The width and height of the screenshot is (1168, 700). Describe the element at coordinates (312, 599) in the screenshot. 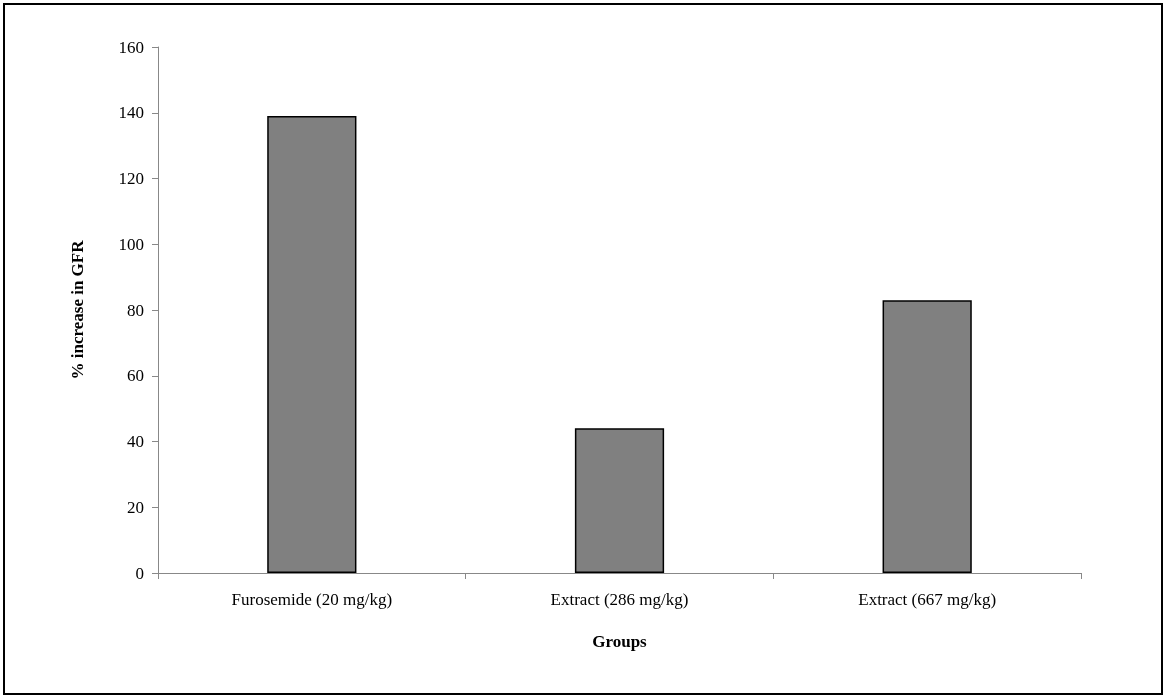

I see `x-tick-label: Furosemide (20 mg/kg)` at that location.